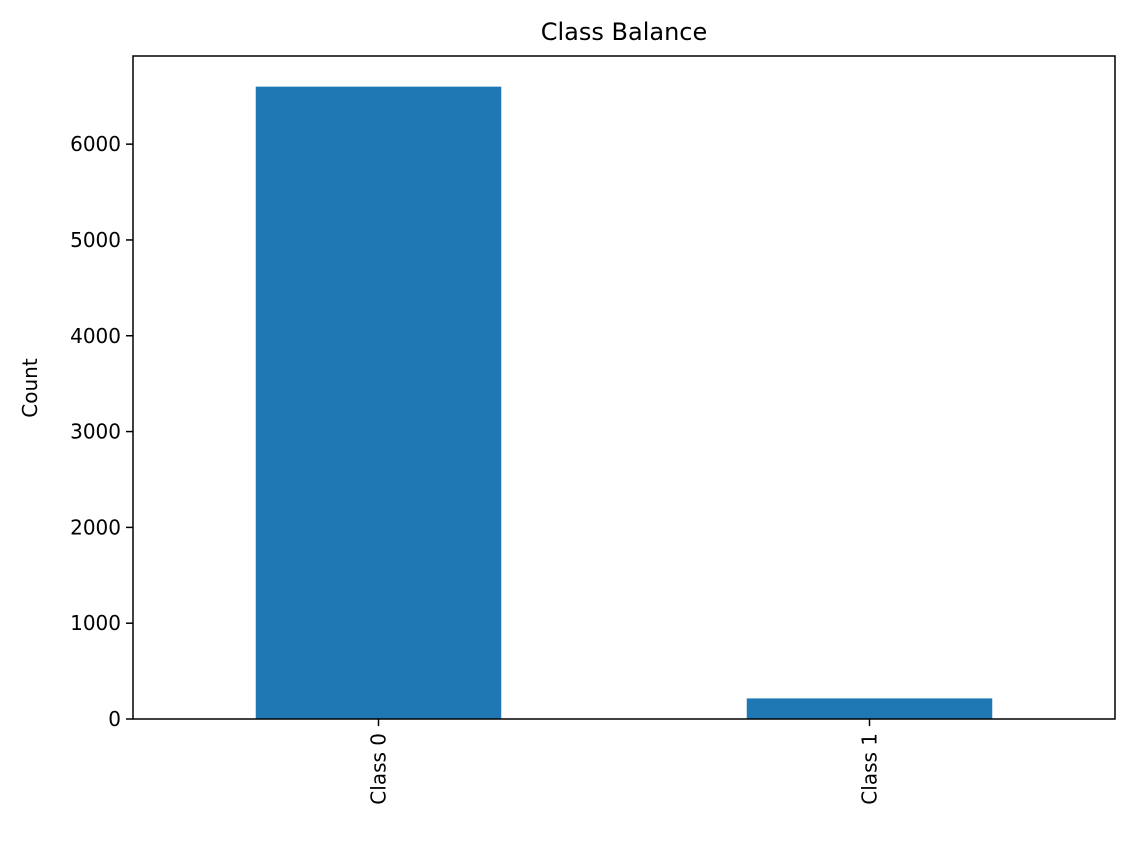 This screenshot has width=1133, height=844. What do you see at coordinates (95, 527) in the screenshot?
I see `y-tick-label: 2000` at bounding box center [95, 527].